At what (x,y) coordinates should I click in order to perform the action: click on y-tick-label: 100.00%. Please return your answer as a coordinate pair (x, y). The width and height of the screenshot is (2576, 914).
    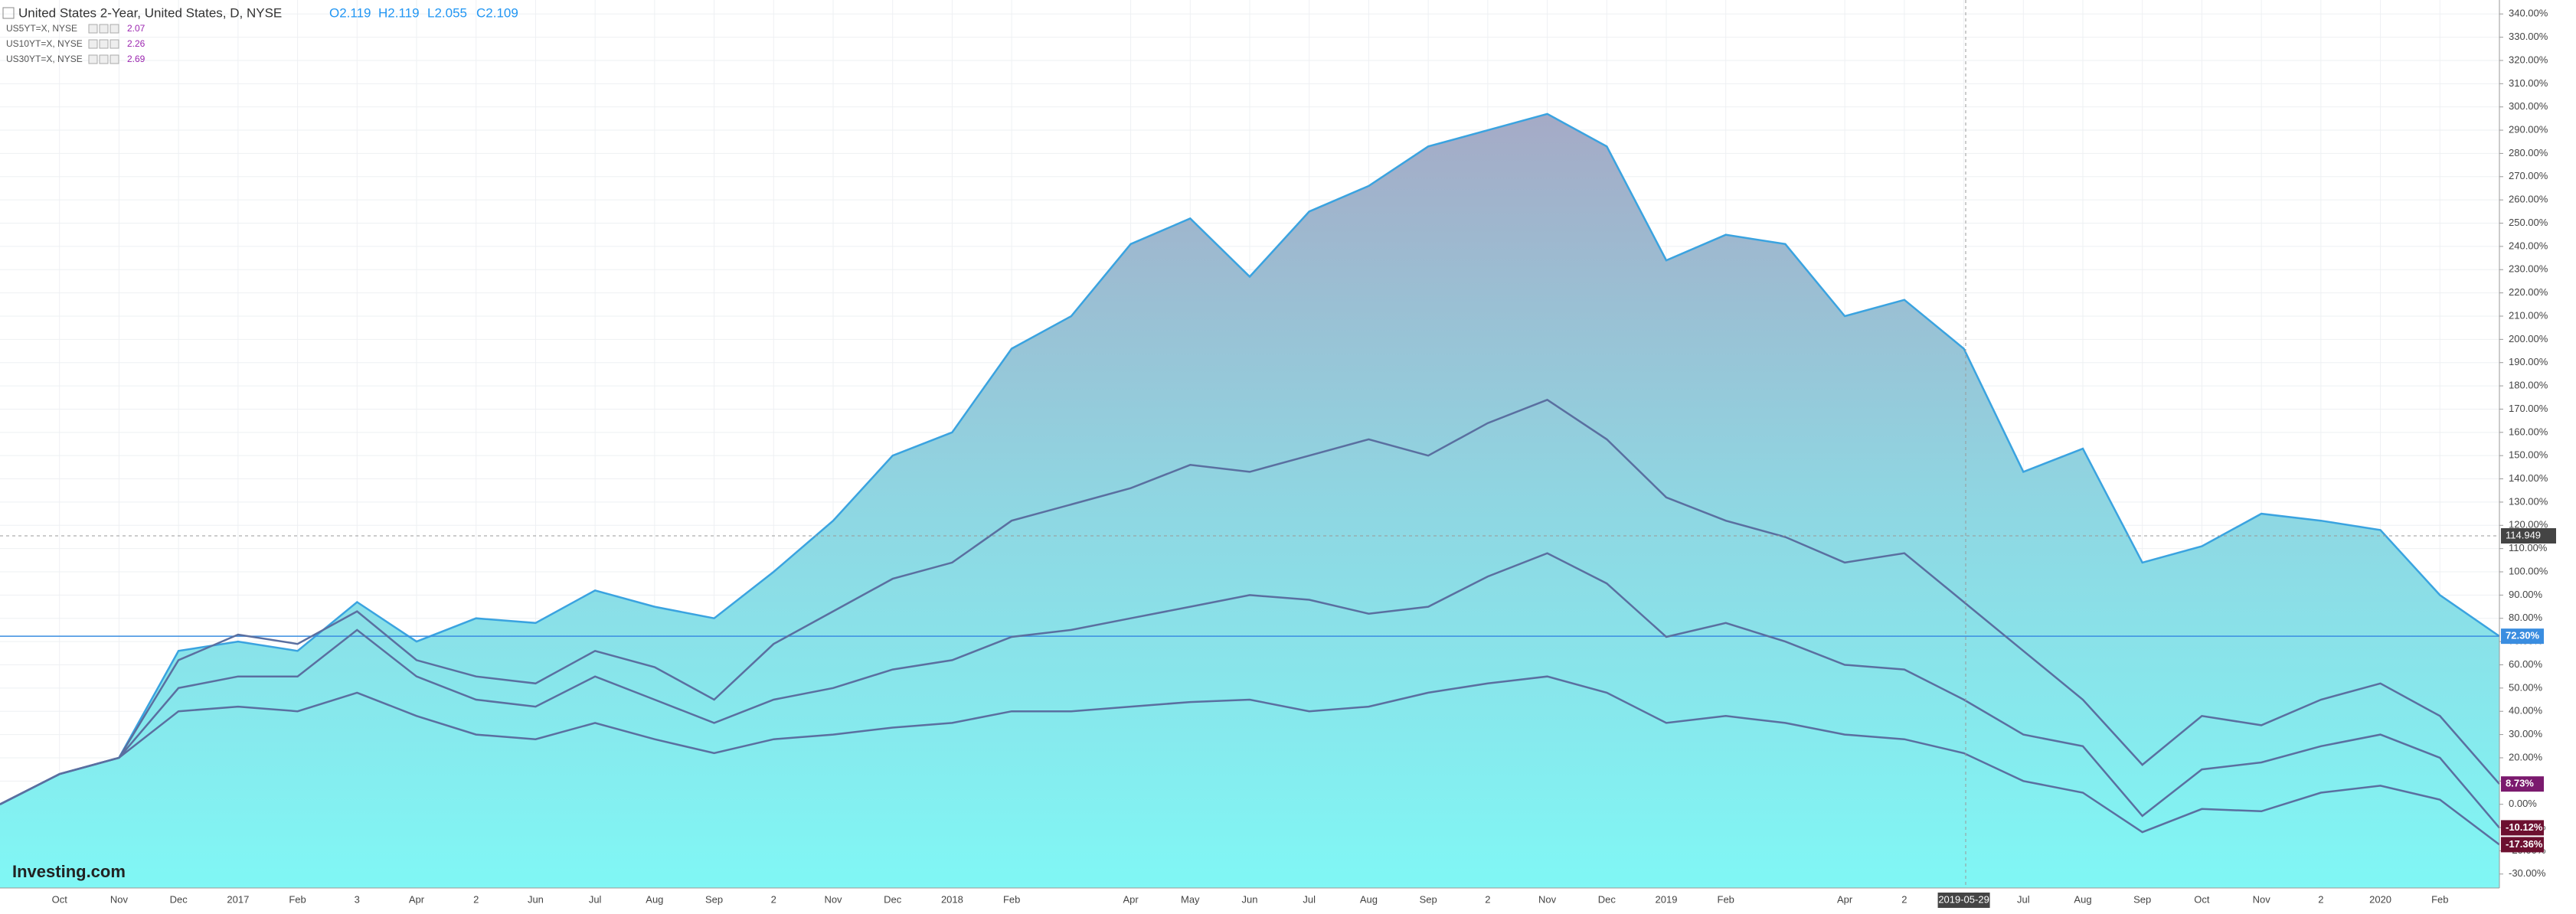
    Looking at the image, I should click on (2528, 571).